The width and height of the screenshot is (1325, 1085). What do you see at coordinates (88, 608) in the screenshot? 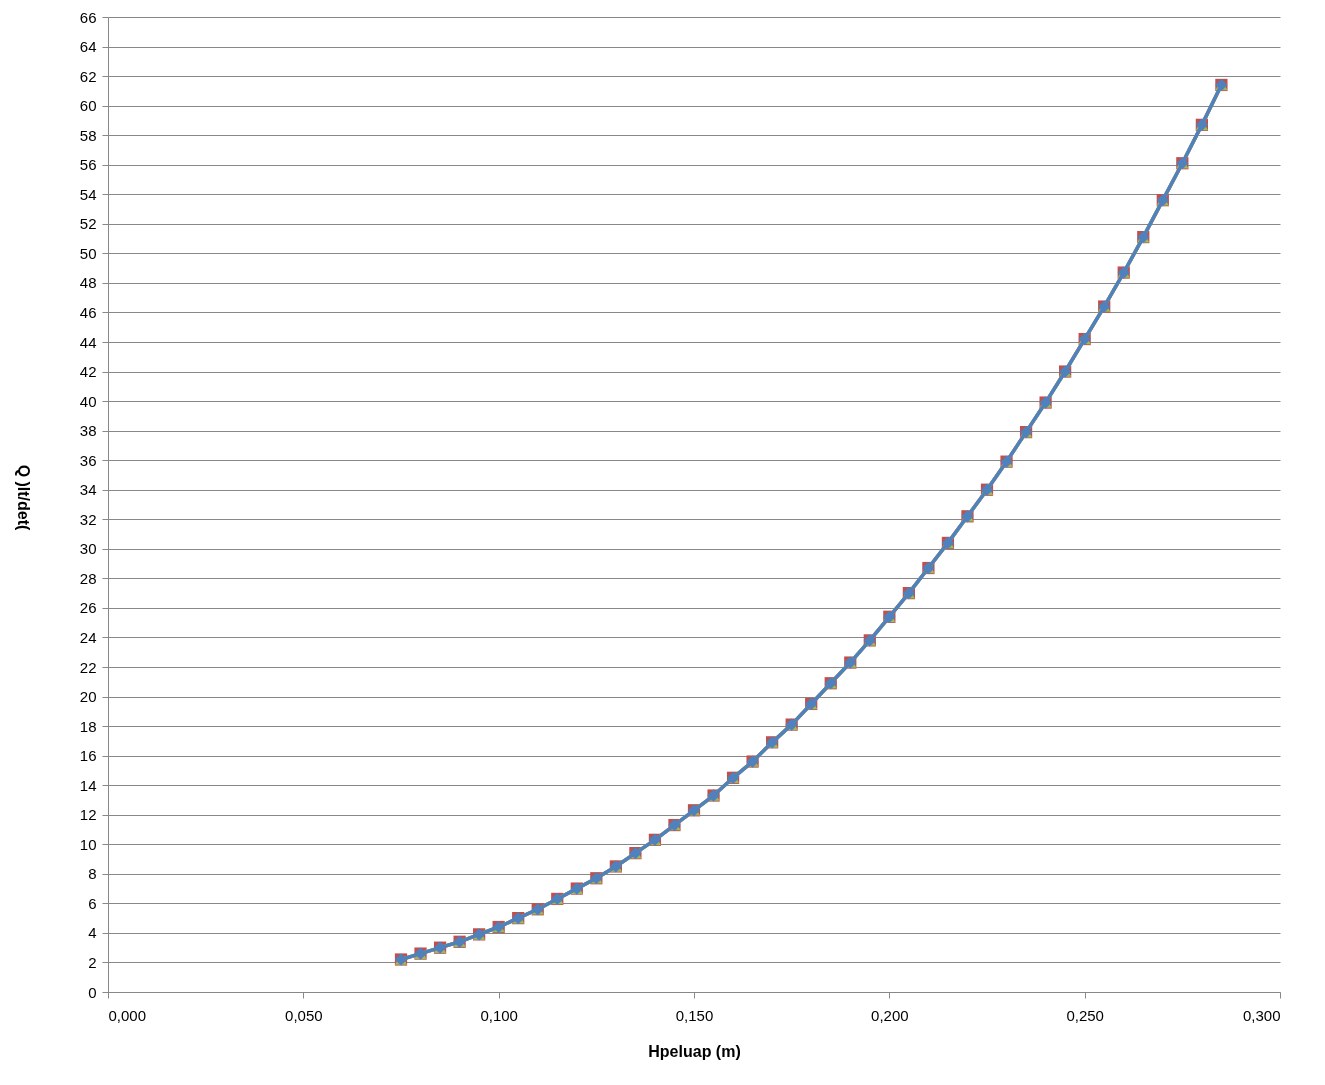
I see `y-tick-label: 26` at bounding box center [88, 608].